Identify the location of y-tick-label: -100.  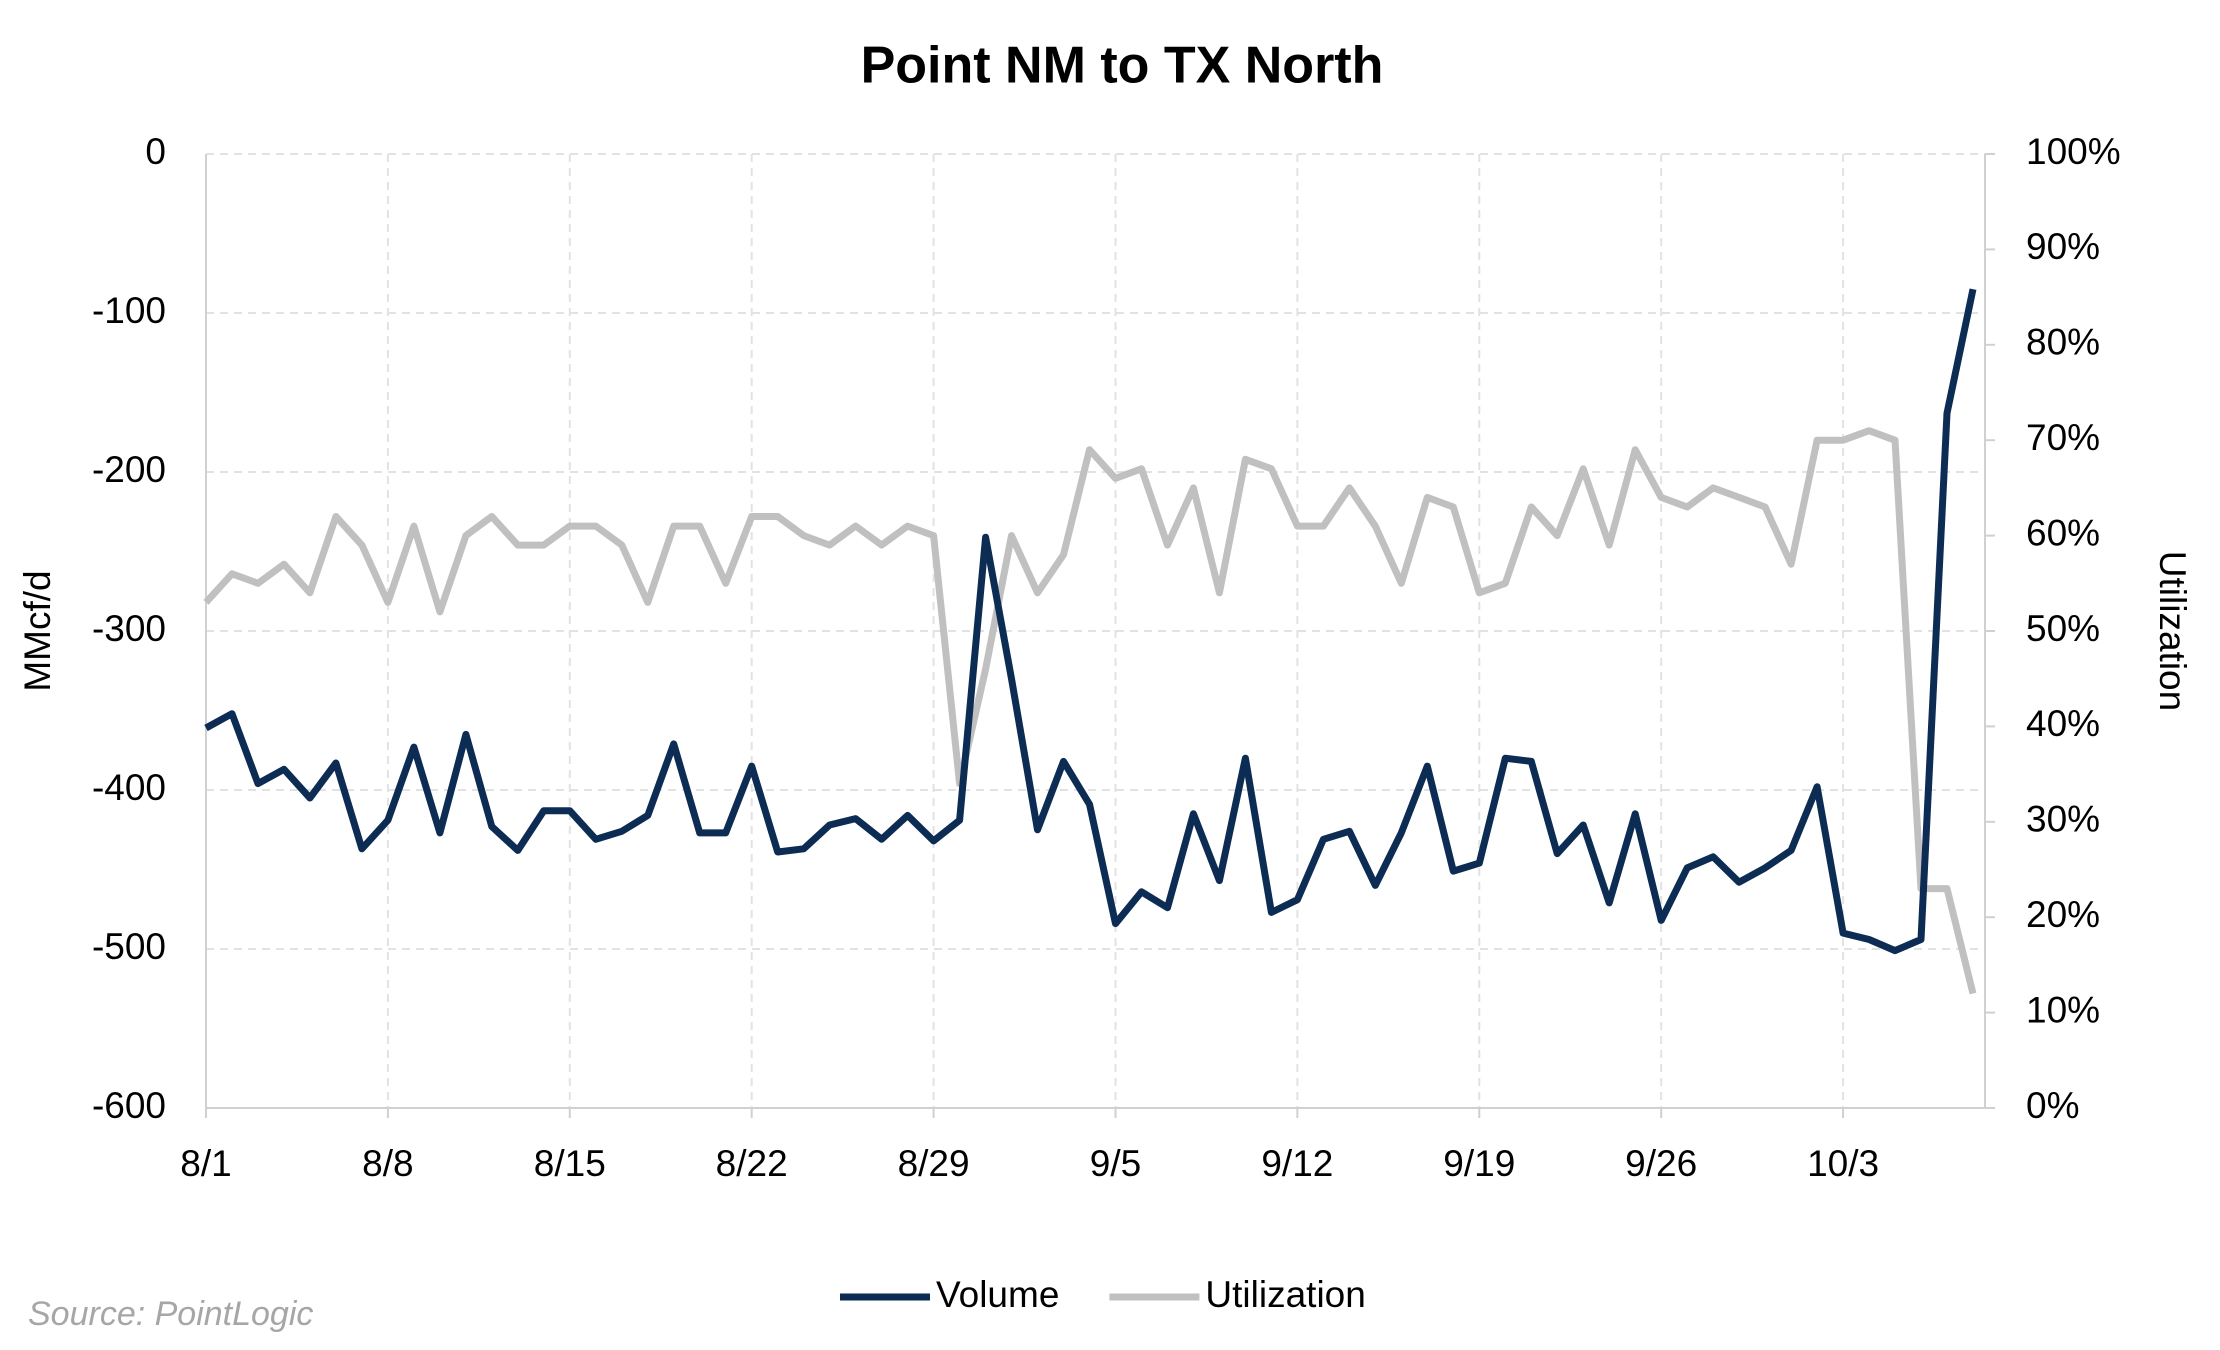
(129, 310).